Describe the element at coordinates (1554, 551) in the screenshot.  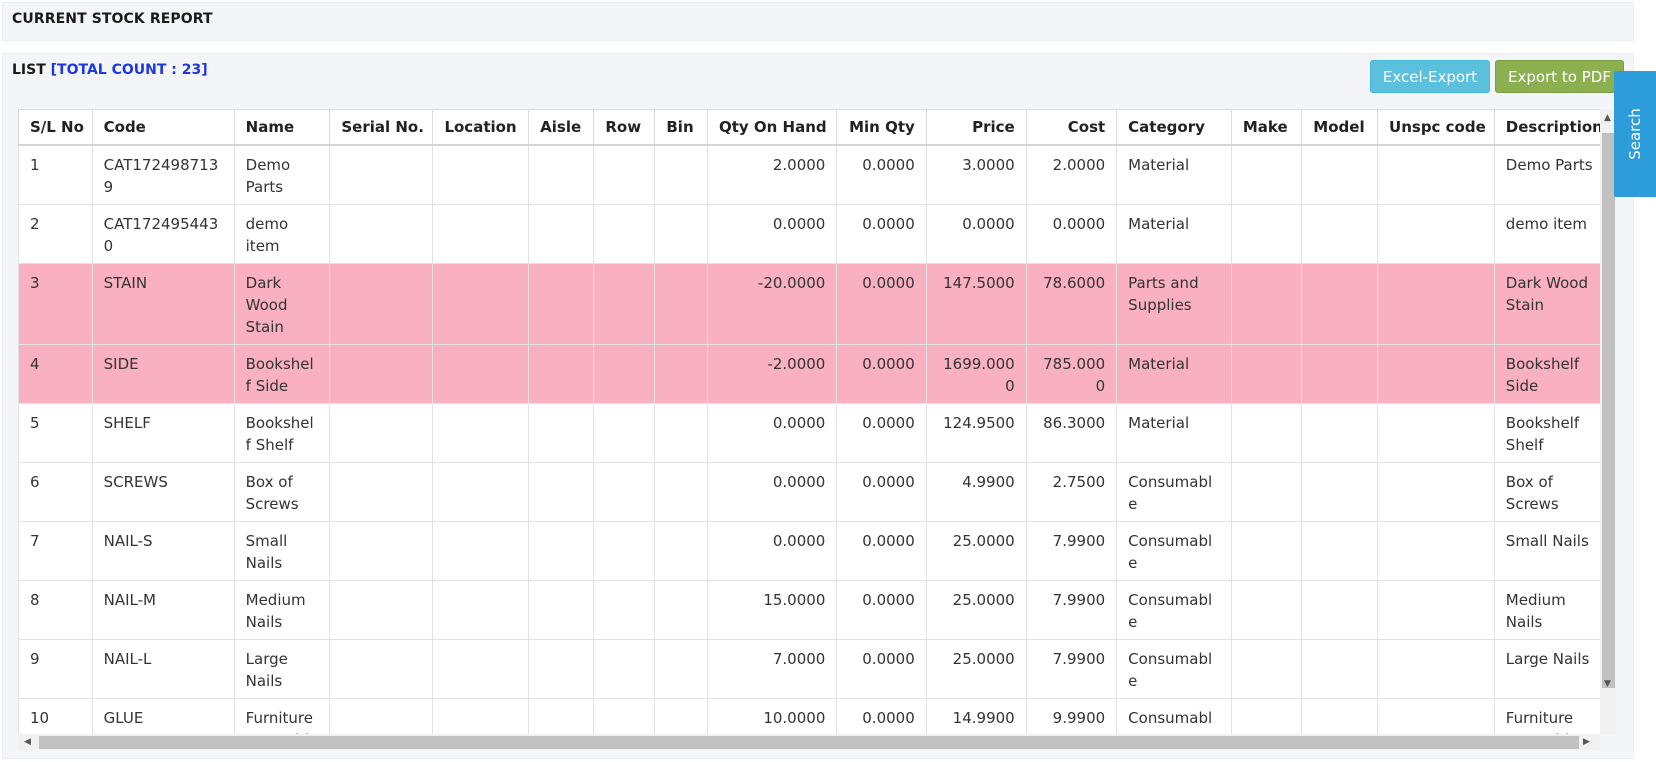
I see `cell-description: Small Nails` at that location.